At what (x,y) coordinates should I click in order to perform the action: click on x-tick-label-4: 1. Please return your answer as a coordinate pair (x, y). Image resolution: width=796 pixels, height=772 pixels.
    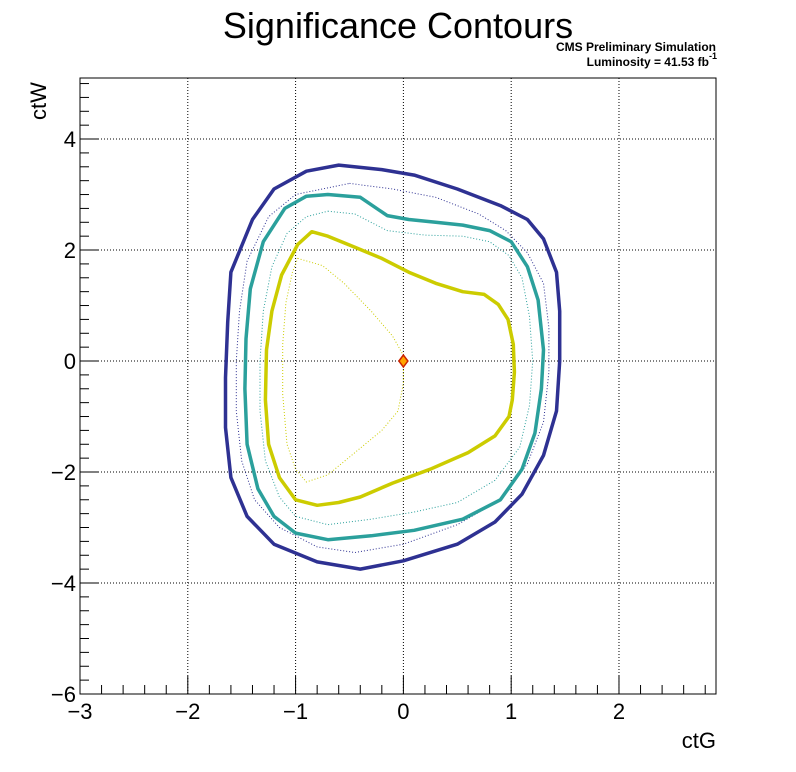
    Looking at the image, I should click on (511, 711).